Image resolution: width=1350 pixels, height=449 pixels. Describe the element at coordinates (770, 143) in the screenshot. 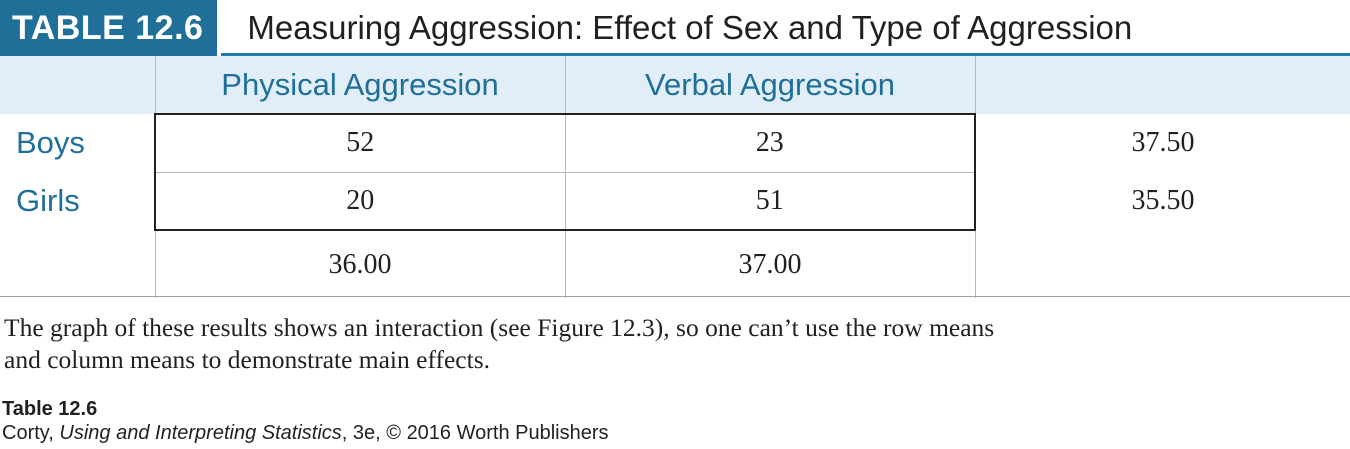

I see `cell-boys-verbal: 23` at that location.